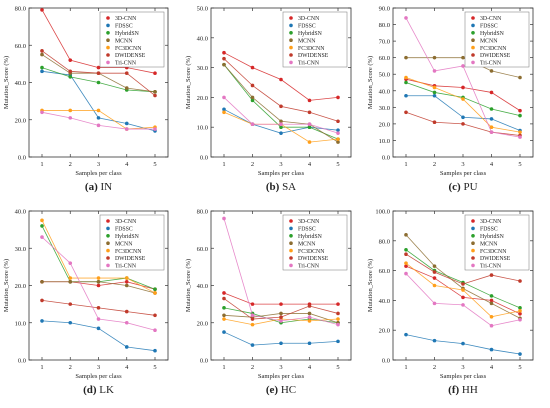 The image size is (550, 408). I want to click on series-line-mcnn, so click(281, 103).